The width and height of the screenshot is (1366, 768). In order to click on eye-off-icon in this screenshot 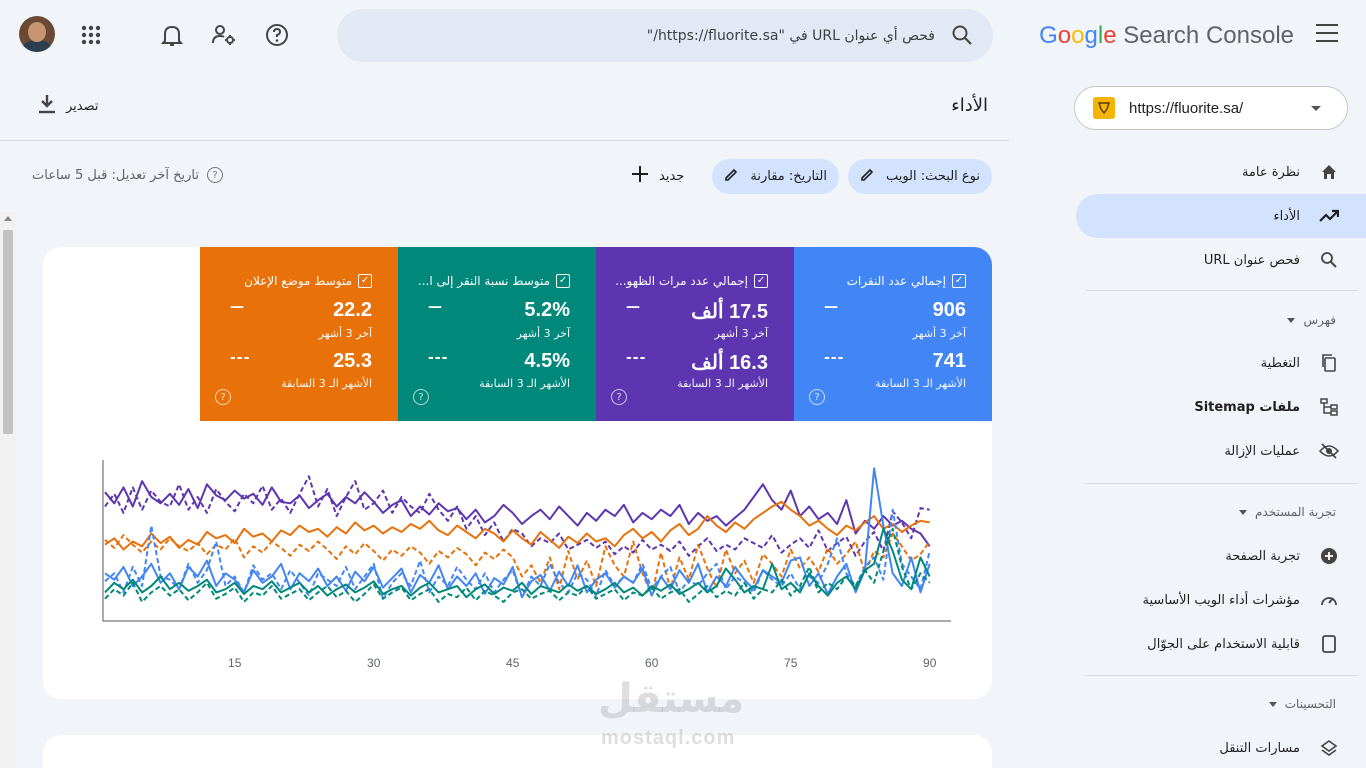, I will do `click(1329, 451)`.